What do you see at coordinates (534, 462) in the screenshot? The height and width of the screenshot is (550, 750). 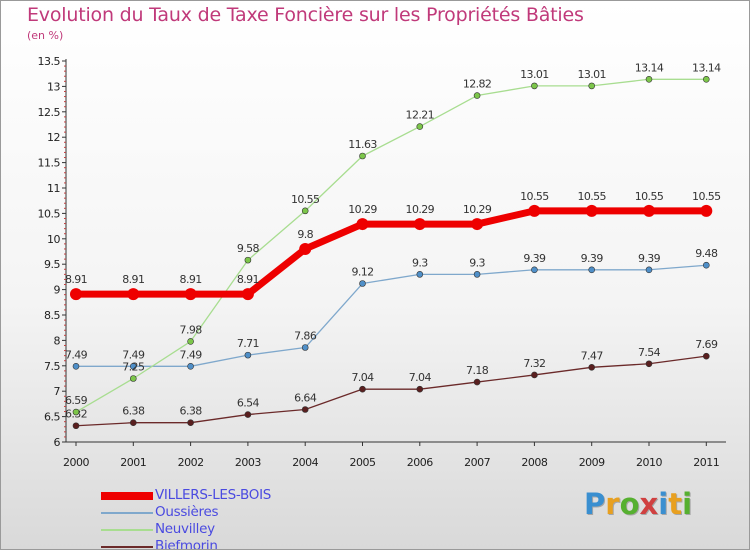 I see `x-tick-label: 2008` at bounding box center [534, 462].